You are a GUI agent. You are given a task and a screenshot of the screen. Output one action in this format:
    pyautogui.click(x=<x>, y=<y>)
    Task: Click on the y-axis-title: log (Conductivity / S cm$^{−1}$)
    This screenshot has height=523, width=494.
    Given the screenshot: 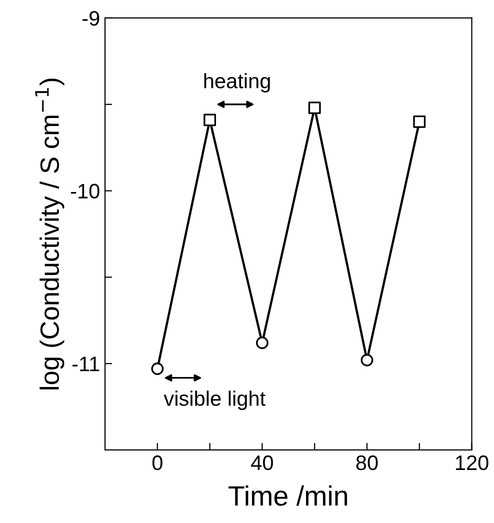 What is the action you would take?
    pyautogui.click(x=49, y=234)
    